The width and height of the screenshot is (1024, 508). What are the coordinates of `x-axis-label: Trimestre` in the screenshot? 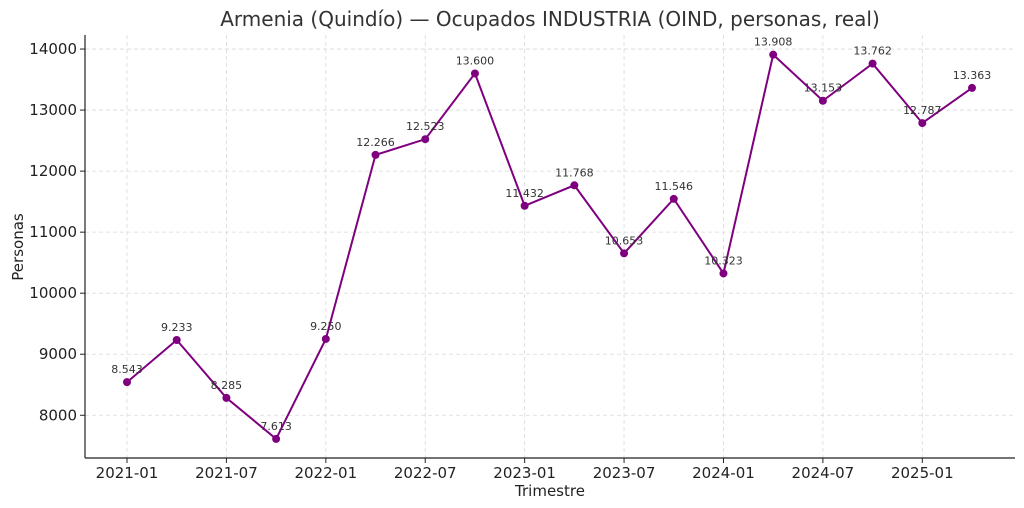 It's located at (549, 491).